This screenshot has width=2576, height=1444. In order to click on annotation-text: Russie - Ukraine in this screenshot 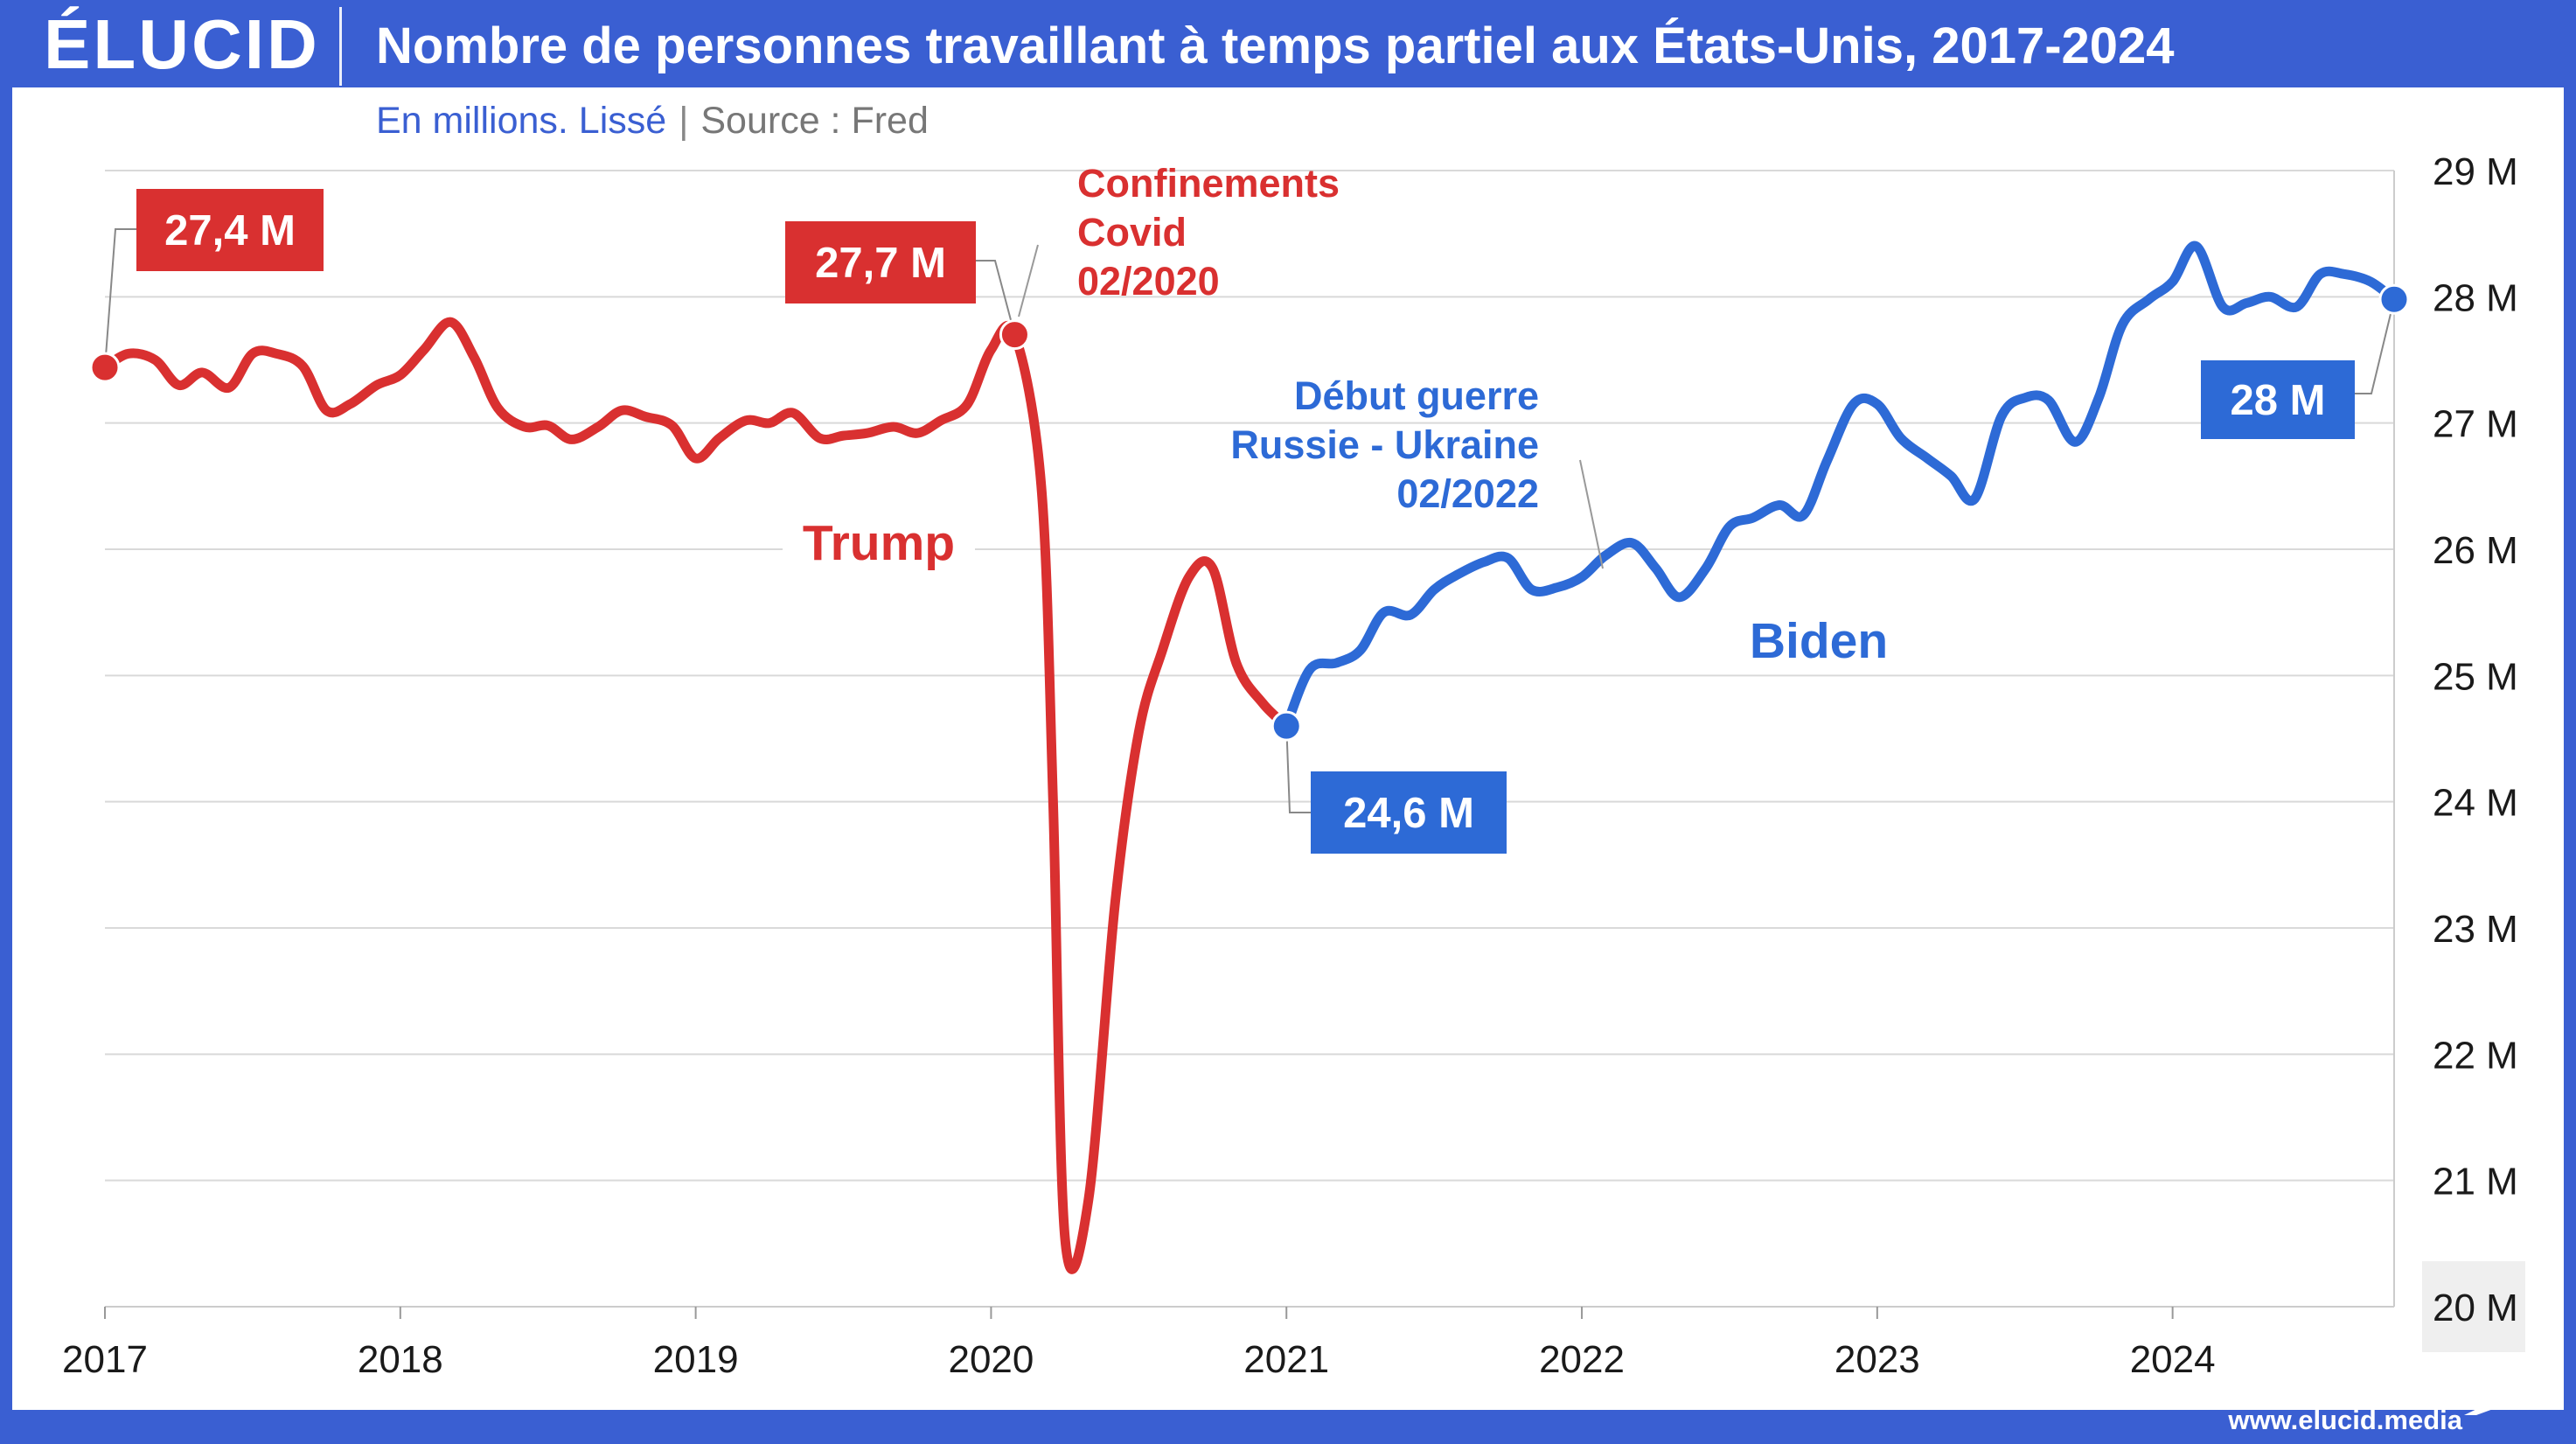, I will do `click(1384, 444)`.